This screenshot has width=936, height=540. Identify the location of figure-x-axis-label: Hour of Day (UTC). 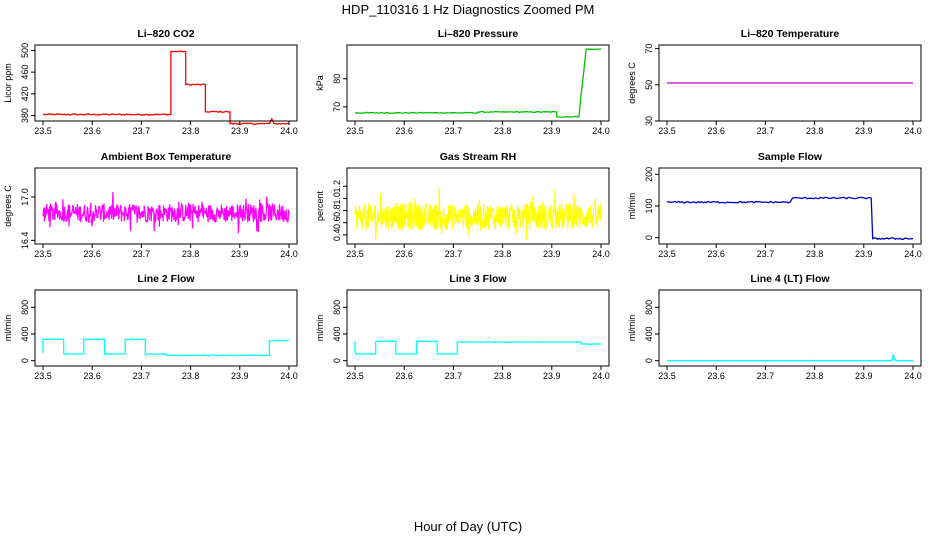
(468, 526).